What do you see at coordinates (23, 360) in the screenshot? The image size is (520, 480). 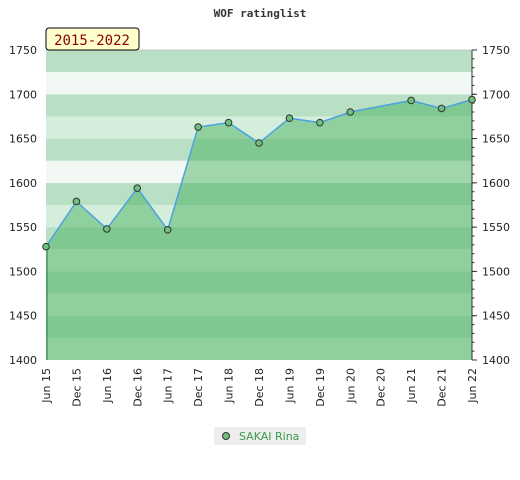 I see `y-tick-label-left: 1400` at bounding box center [23, 360].